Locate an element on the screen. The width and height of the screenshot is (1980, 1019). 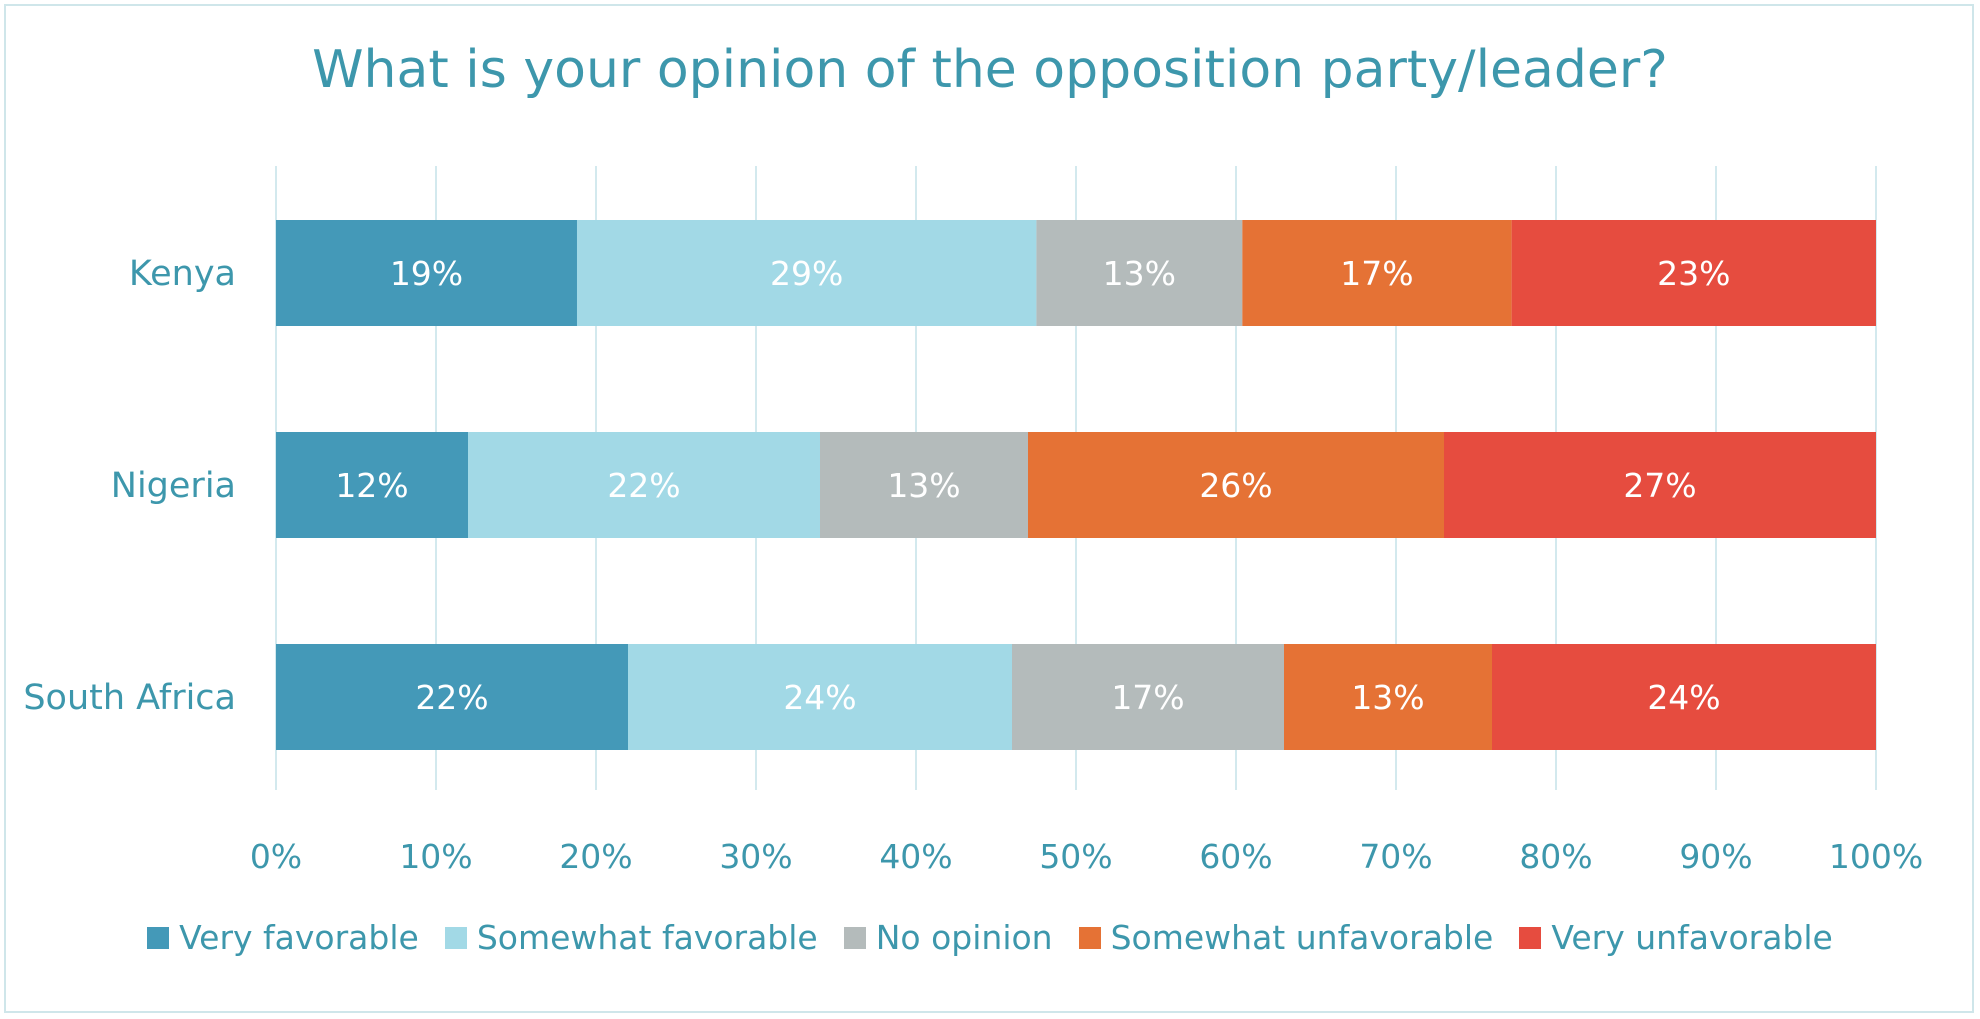
data-label: 26% is located at coordinates (1235, 485).